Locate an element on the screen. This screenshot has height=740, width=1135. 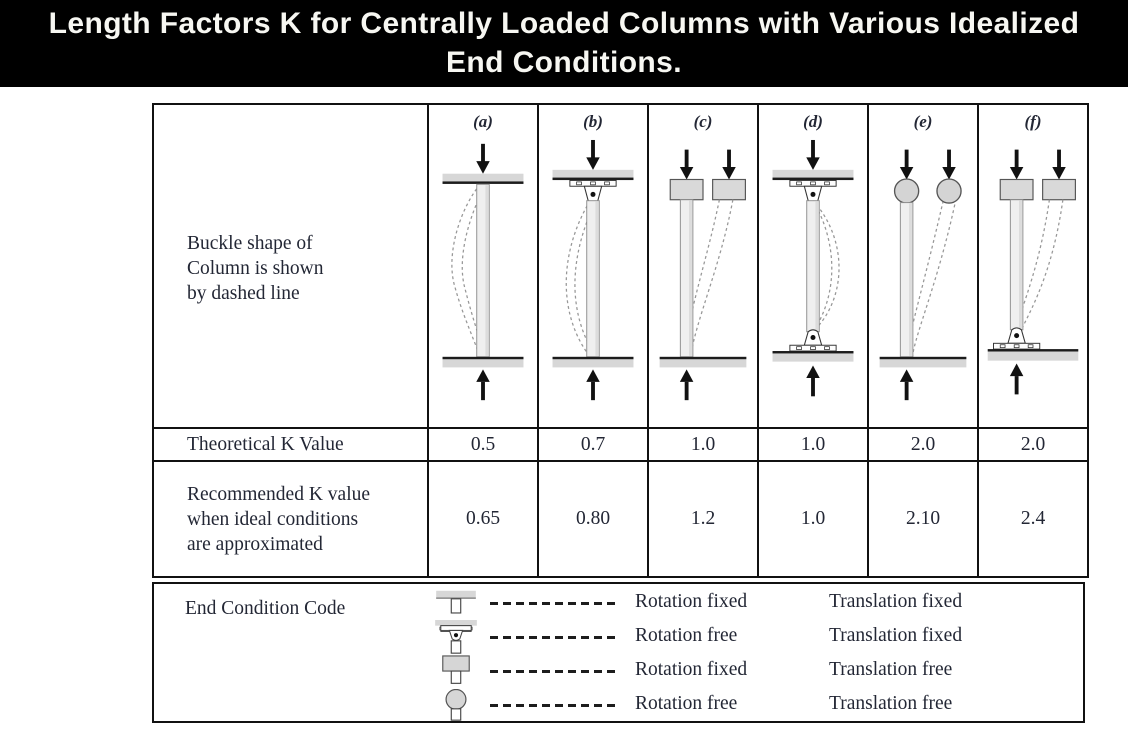
column-label-e: (e) is located at coordinates (923, 121).